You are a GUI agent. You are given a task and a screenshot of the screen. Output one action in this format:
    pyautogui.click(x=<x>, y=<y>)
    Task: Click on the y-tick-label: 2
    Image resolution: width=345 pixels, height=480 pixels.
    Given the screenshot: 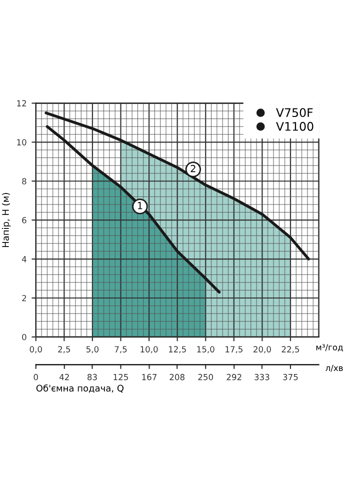 What is the action you would take?
    pyautogui.click(x=24, y=298)
    